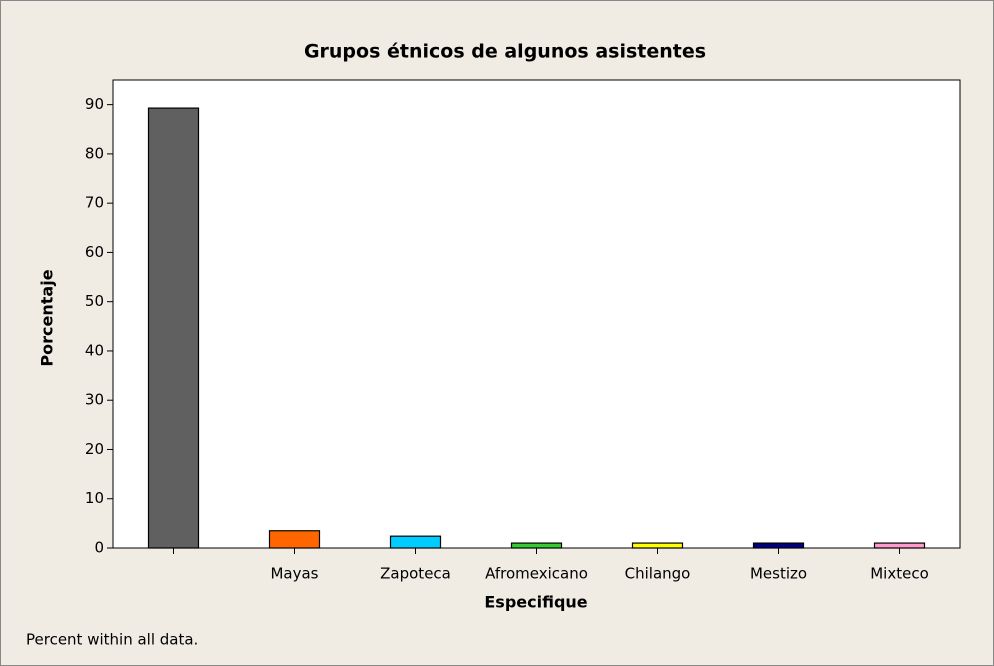 The height and width of the screenshot is (666, 994). What do you see at coordinates (94, 400) in the screenshot?
I see `y-tick-label: 30` at bounding box center [94, 400].